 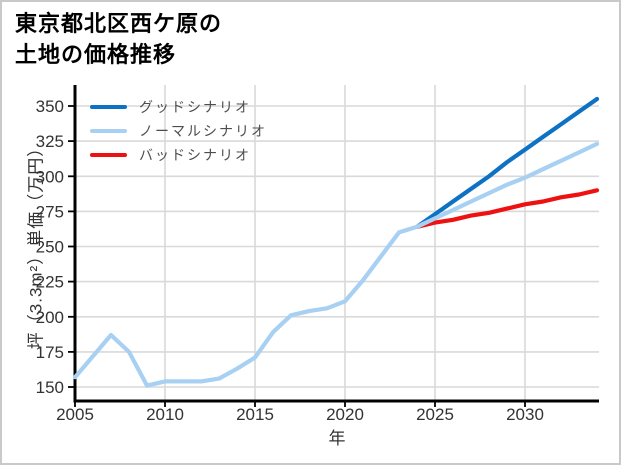 What do you see at coordinates (118, 39) in the screenshot?
I see `chart-title: 東京都北区西ケ原の 土地の価格推移` at bounding box center [118, 39].